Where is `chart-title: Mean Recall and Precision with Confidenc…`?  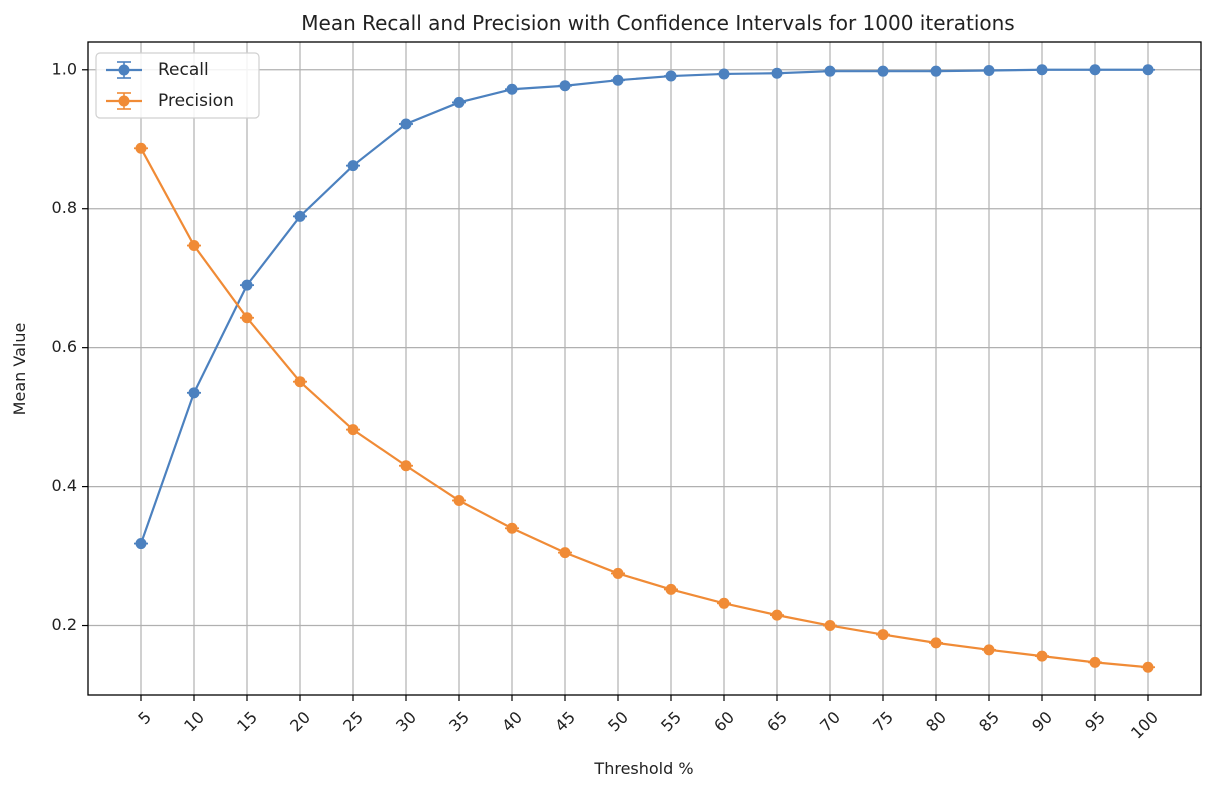 chart-title: Mean Recall and Precision with Confidenc… is located at coordinates (657, 23).